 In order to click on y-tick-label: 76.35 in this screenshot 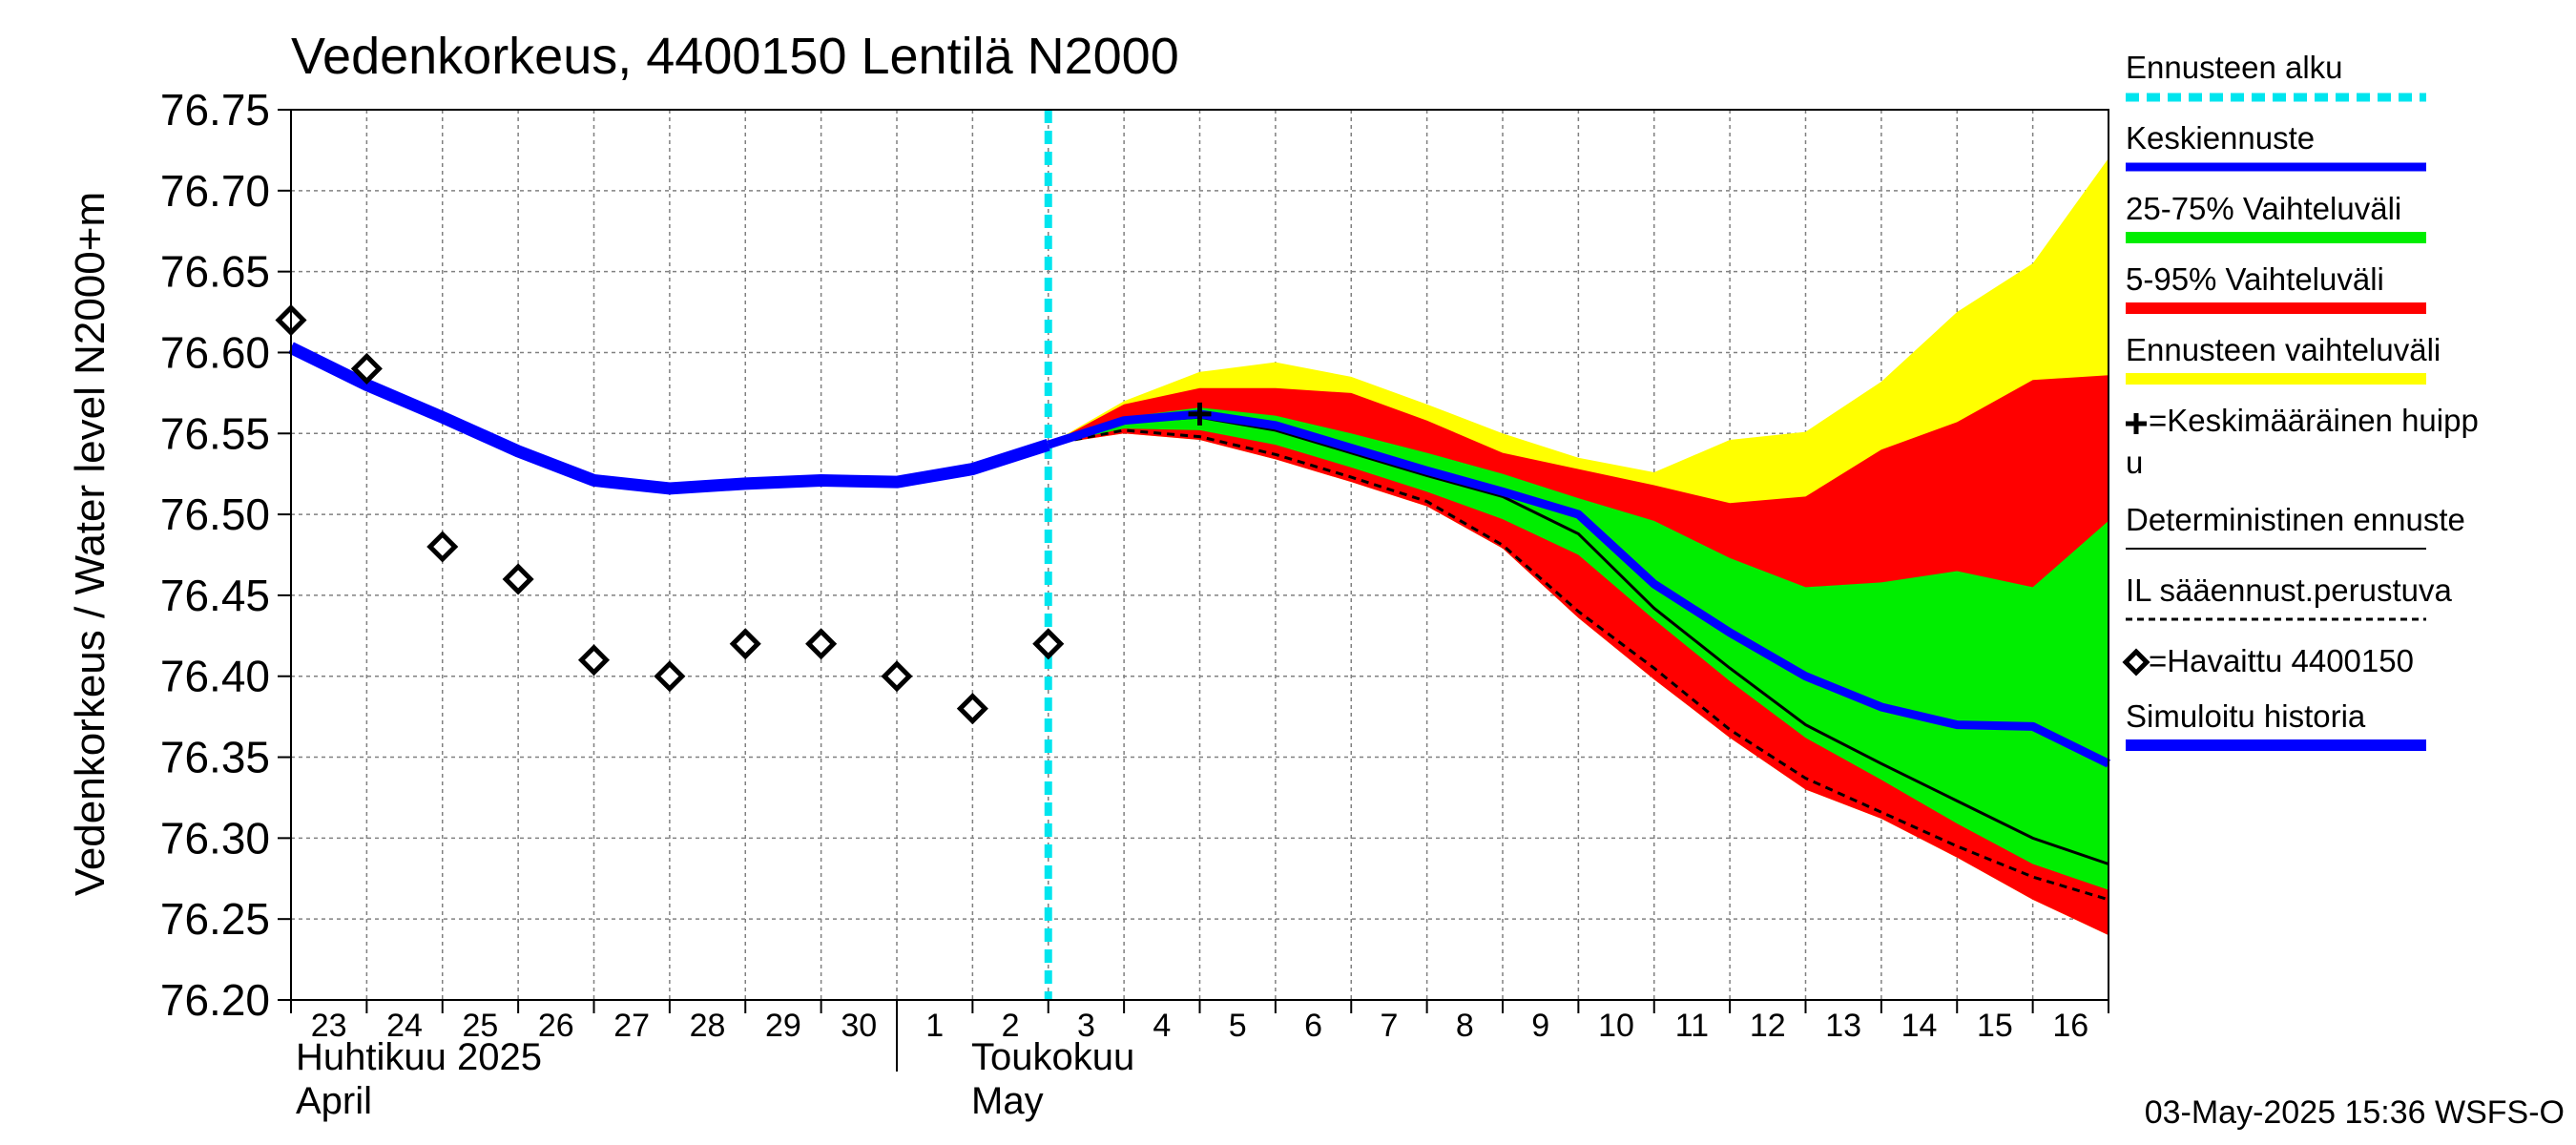, I will do `click(215, 758)`.